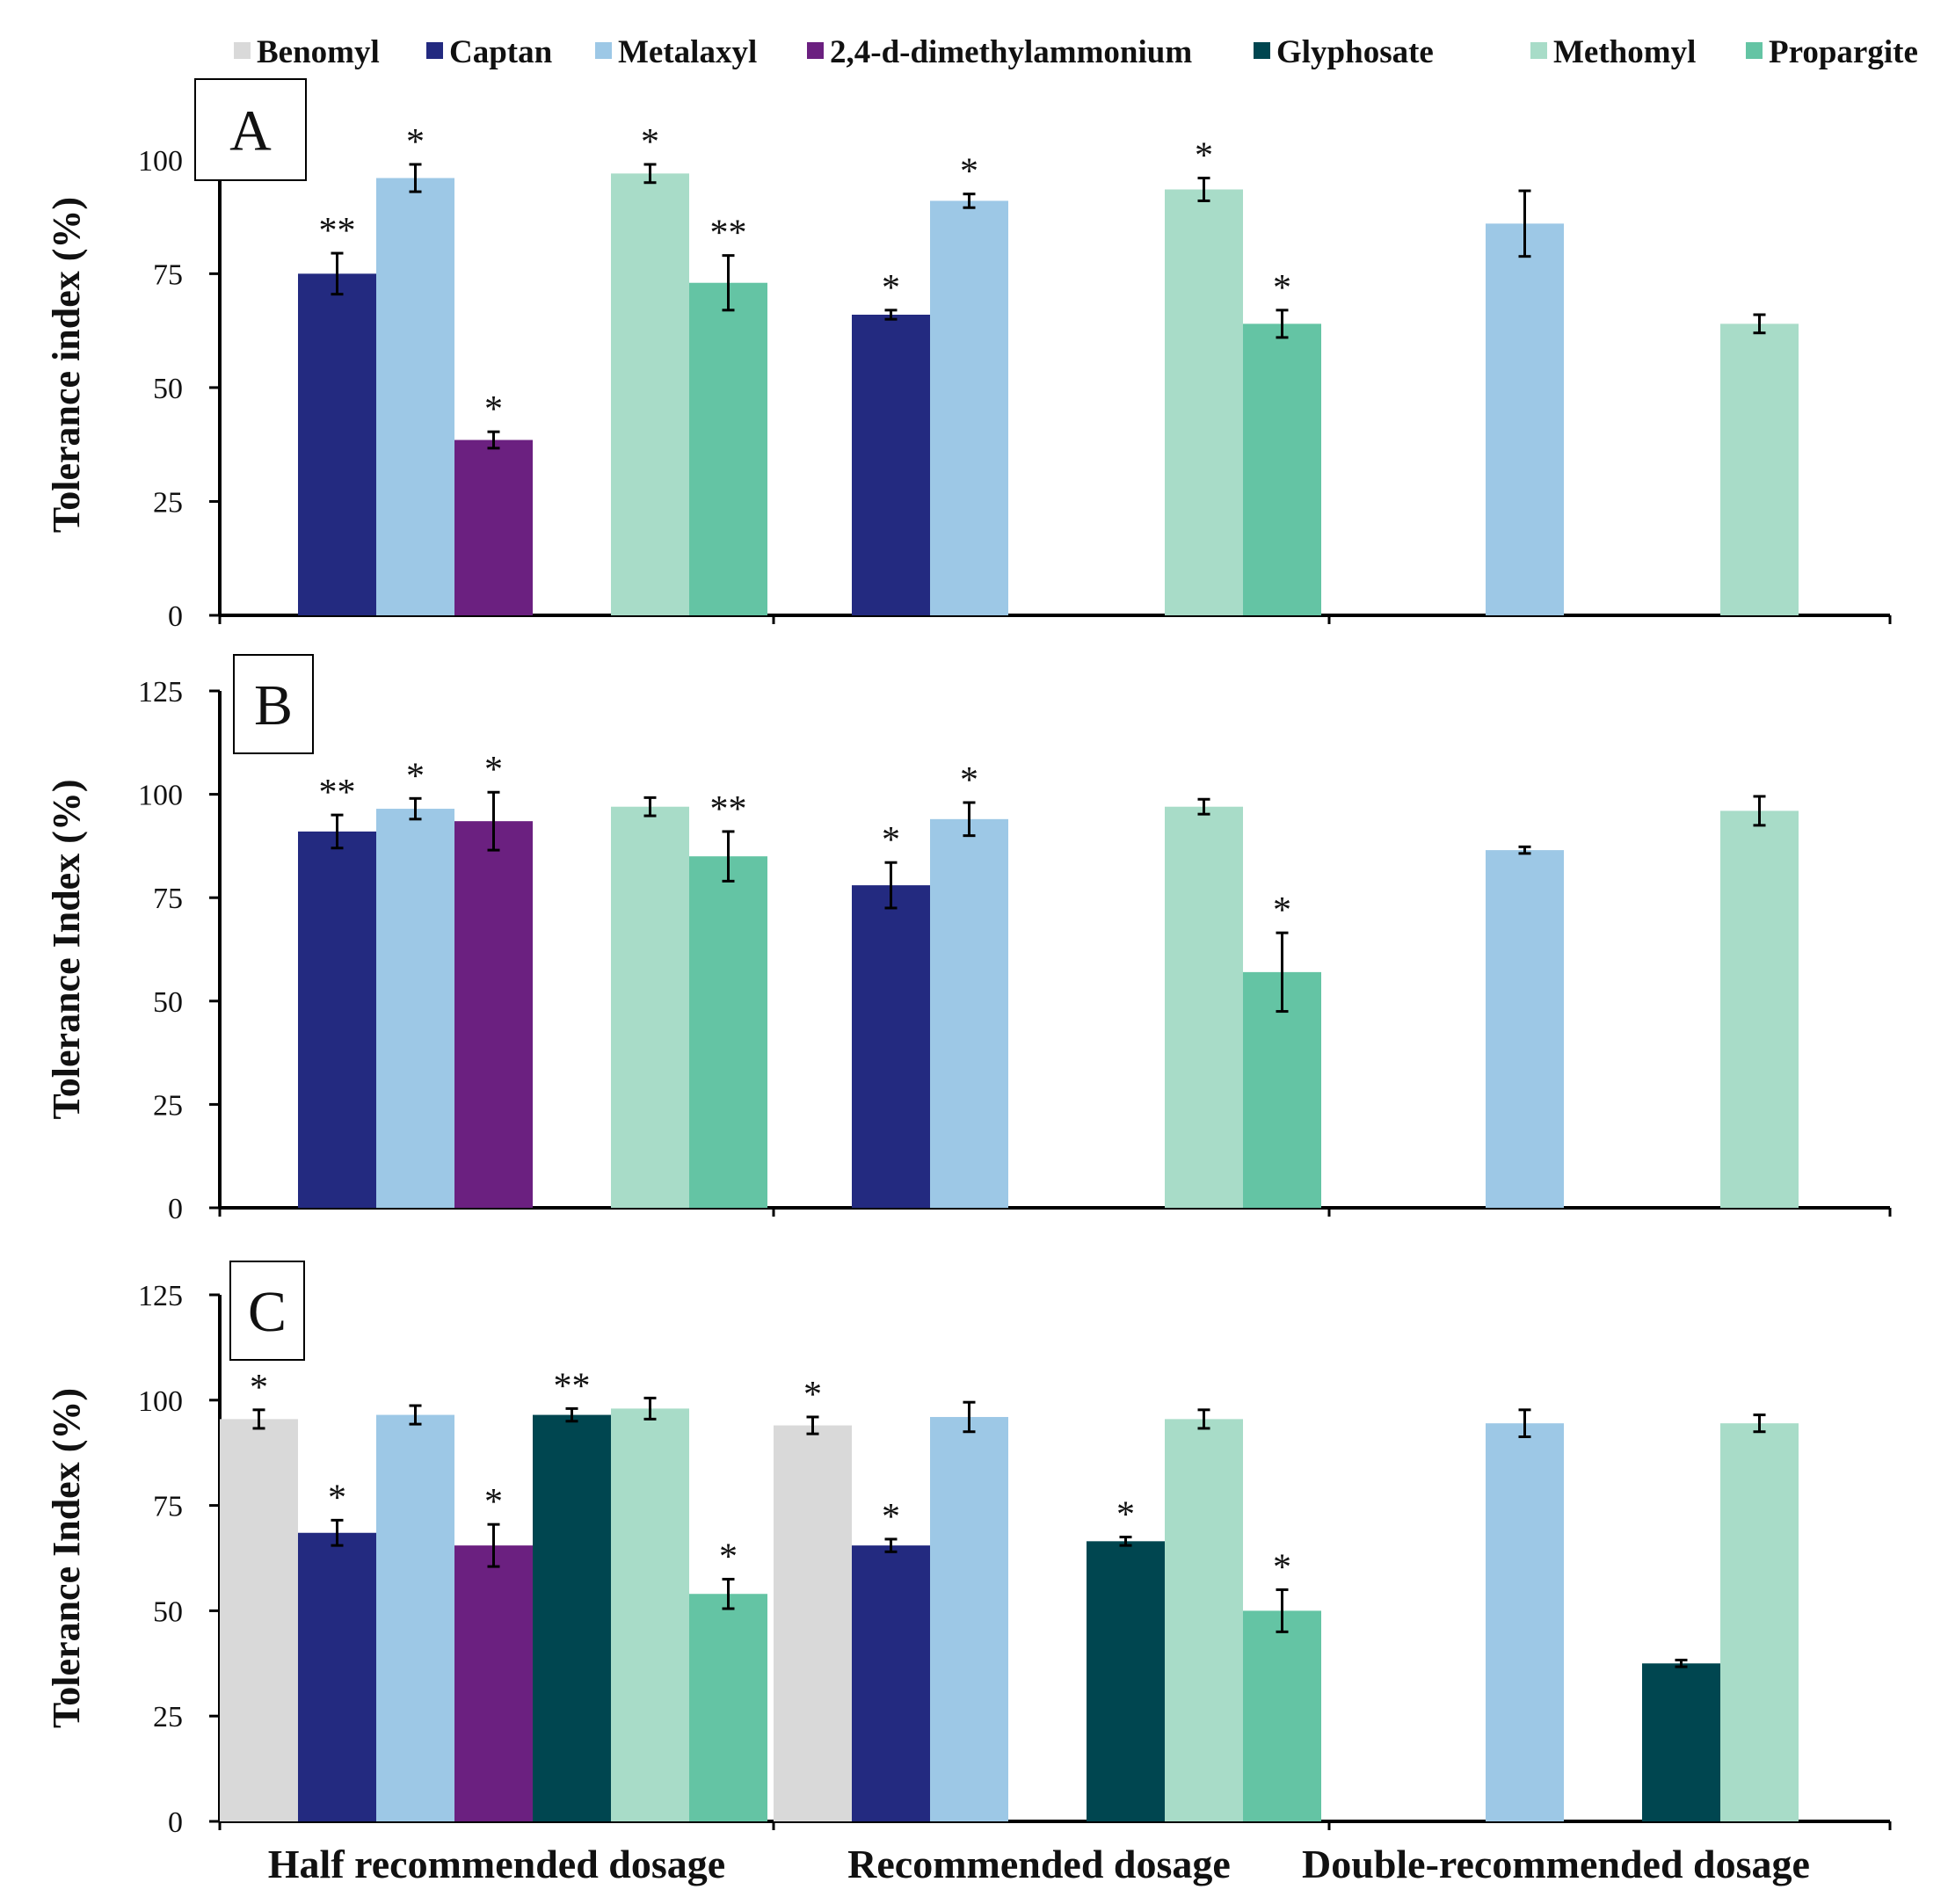  Describe the element at coordinates (168, 503) in the screenshot. I see `y-tick-label: 25` at that location.